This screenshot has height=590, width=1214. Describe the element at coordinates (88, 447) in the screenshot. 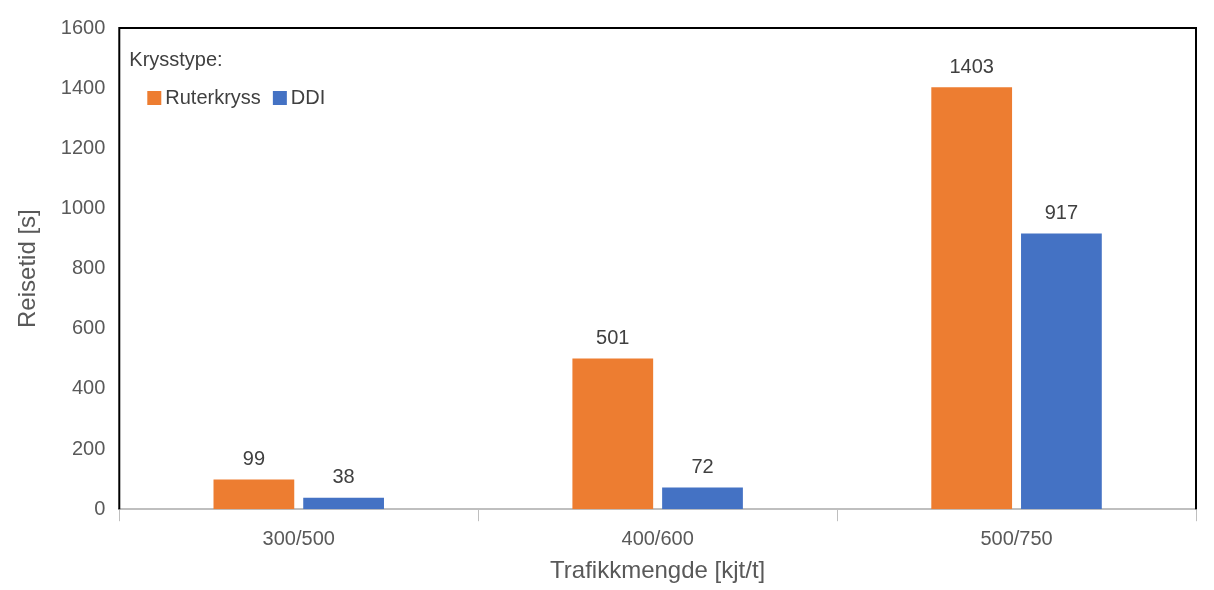

I see `y-tick-label: 200` at that location.